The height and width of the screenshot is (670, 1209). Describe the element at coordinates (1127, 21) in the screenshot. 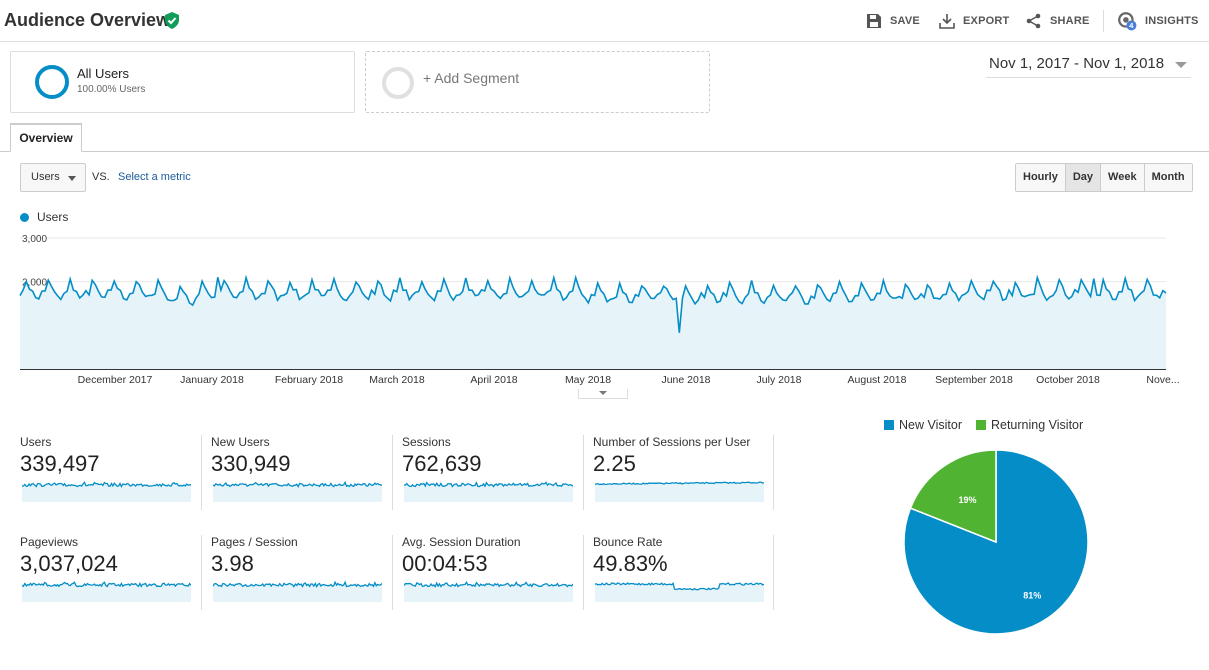

I see `insights-icon: 4` at that location.